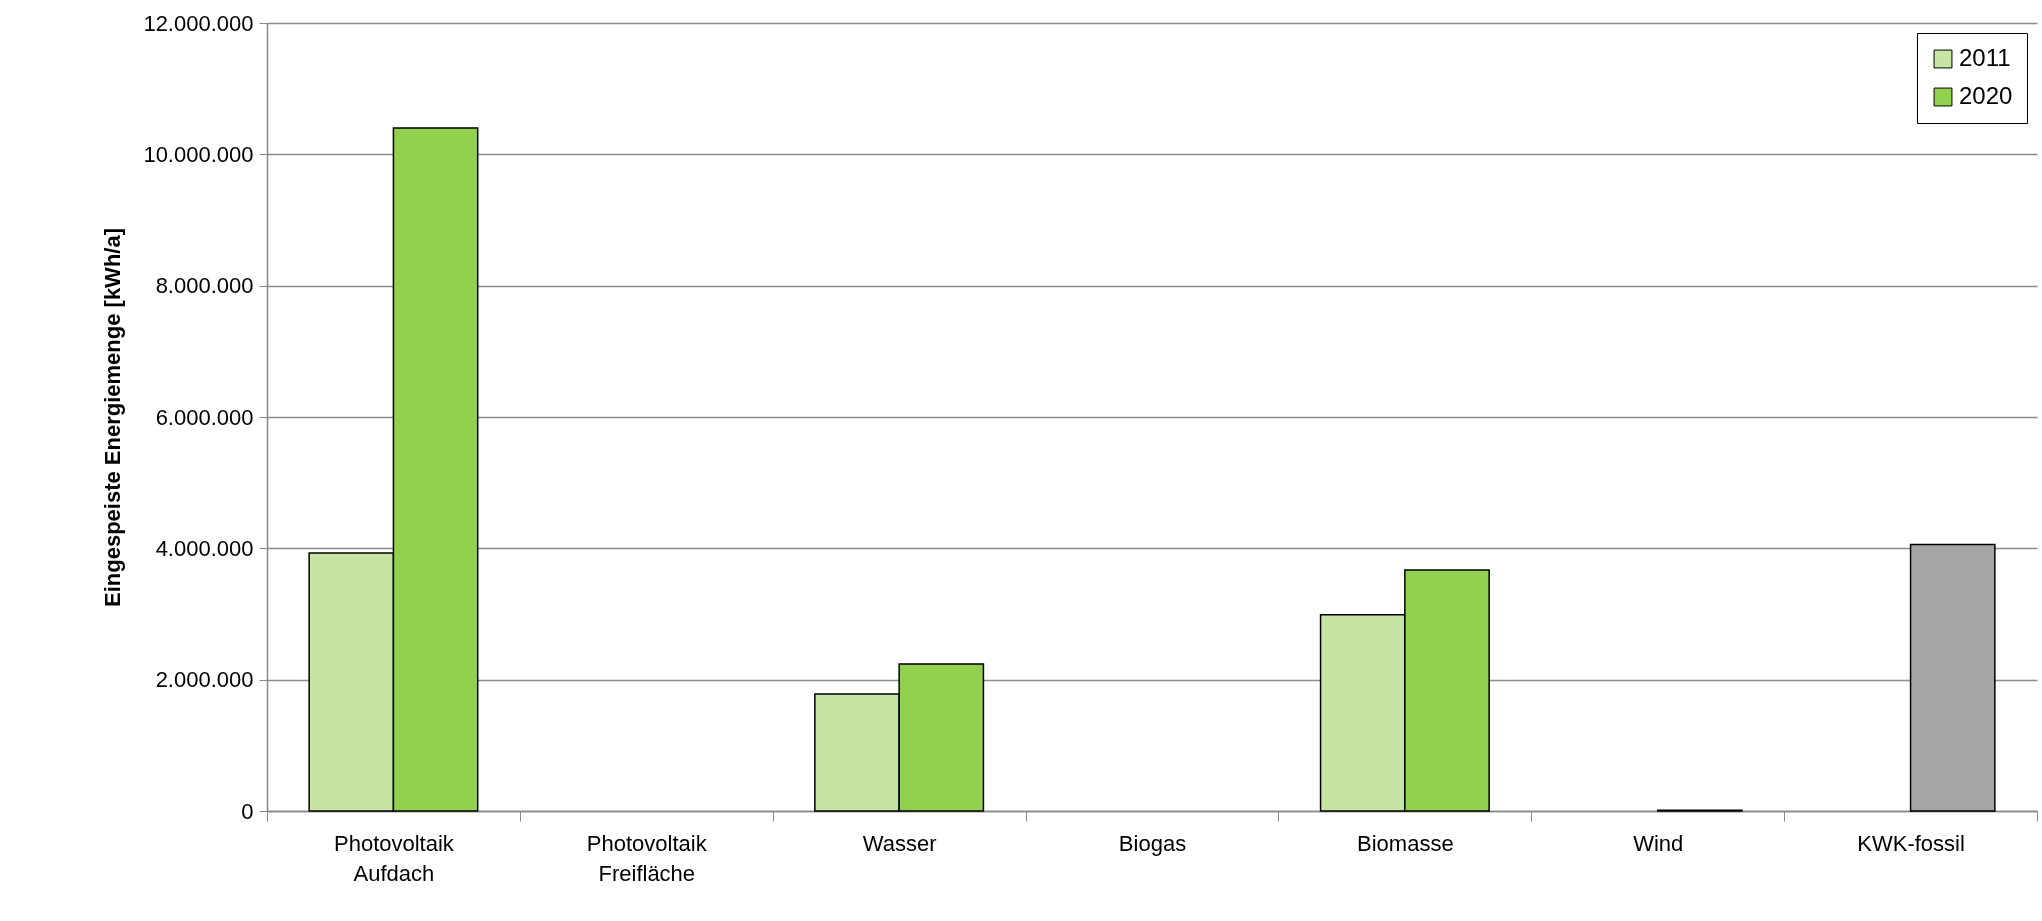  What do you see at coordinates (198, 23) in the screenshot?
I see `y-tick-label: 12.000.000` at bounding box center [198, 23].